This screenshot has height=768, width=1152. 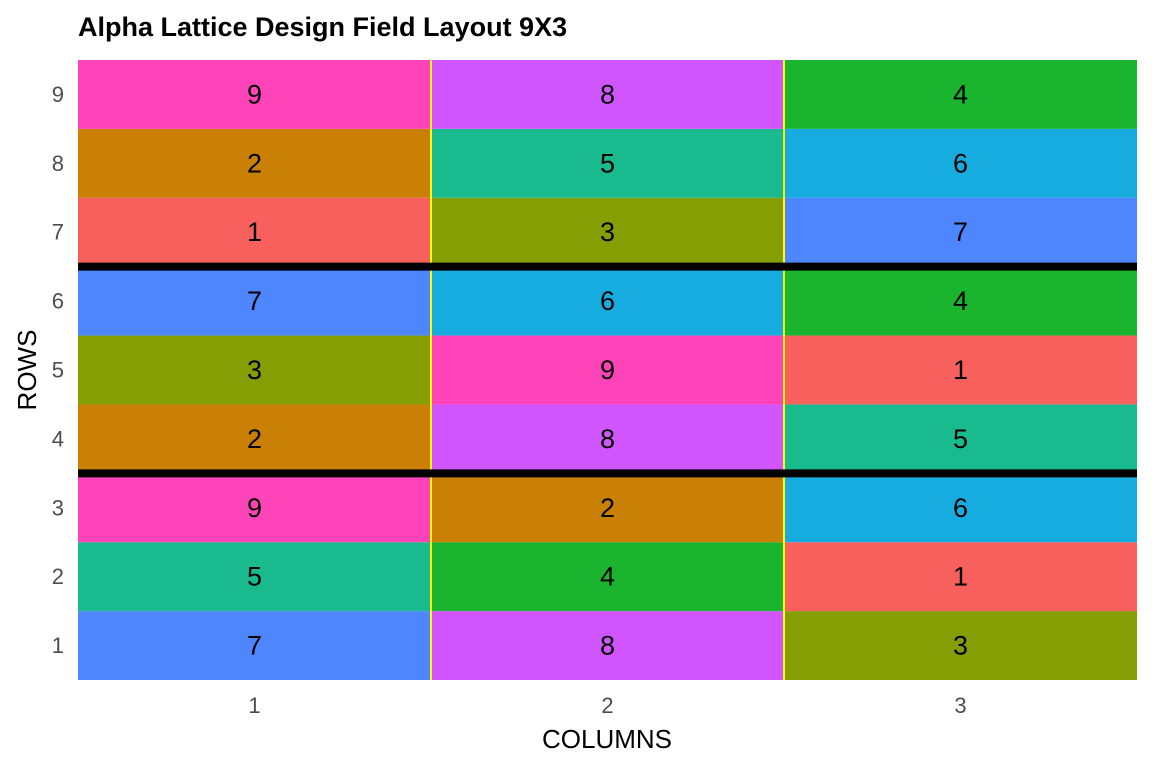 I want to click on cell-r5-c3, so click(x=960, y=370).